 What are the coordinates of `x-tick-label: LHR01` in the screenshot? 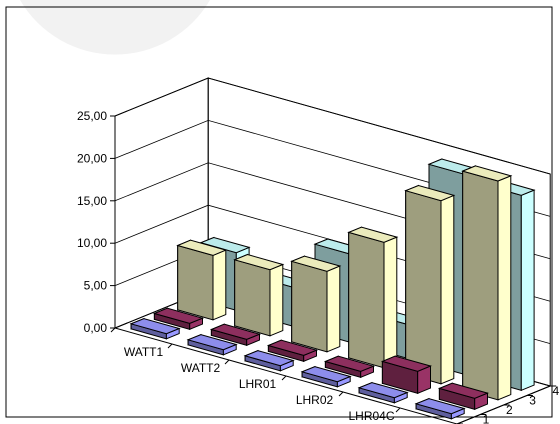 It's located at (258, 384).